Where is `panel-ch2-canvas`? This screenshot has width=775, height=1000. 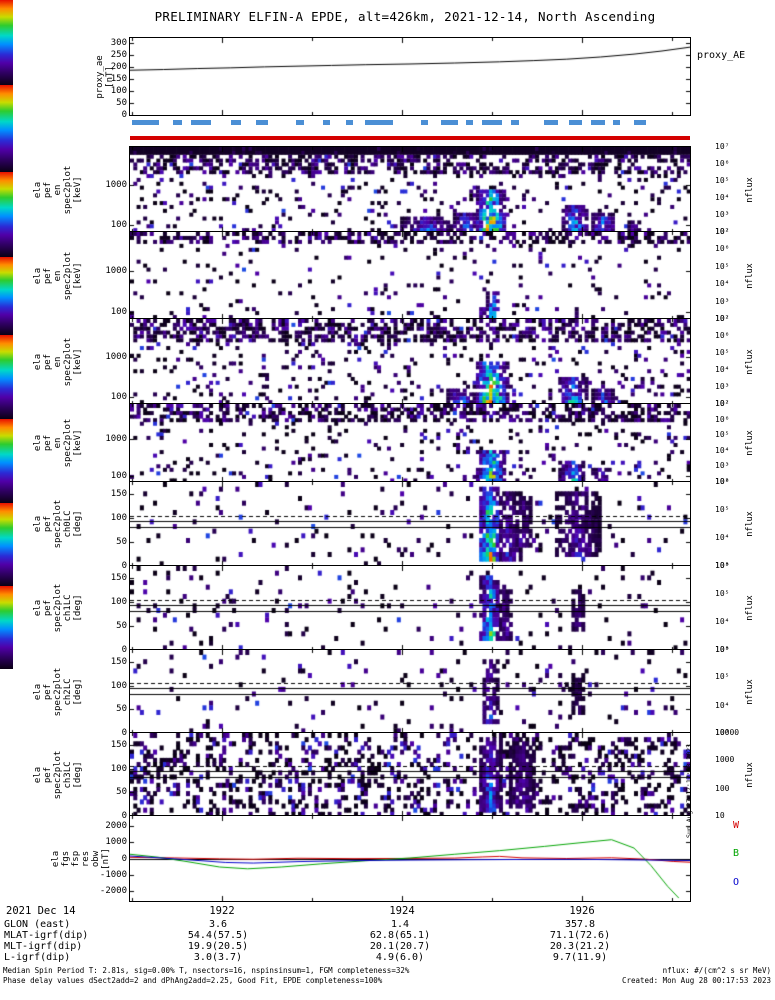
panel-ch2-canvas is located at coordinates (410, 691).